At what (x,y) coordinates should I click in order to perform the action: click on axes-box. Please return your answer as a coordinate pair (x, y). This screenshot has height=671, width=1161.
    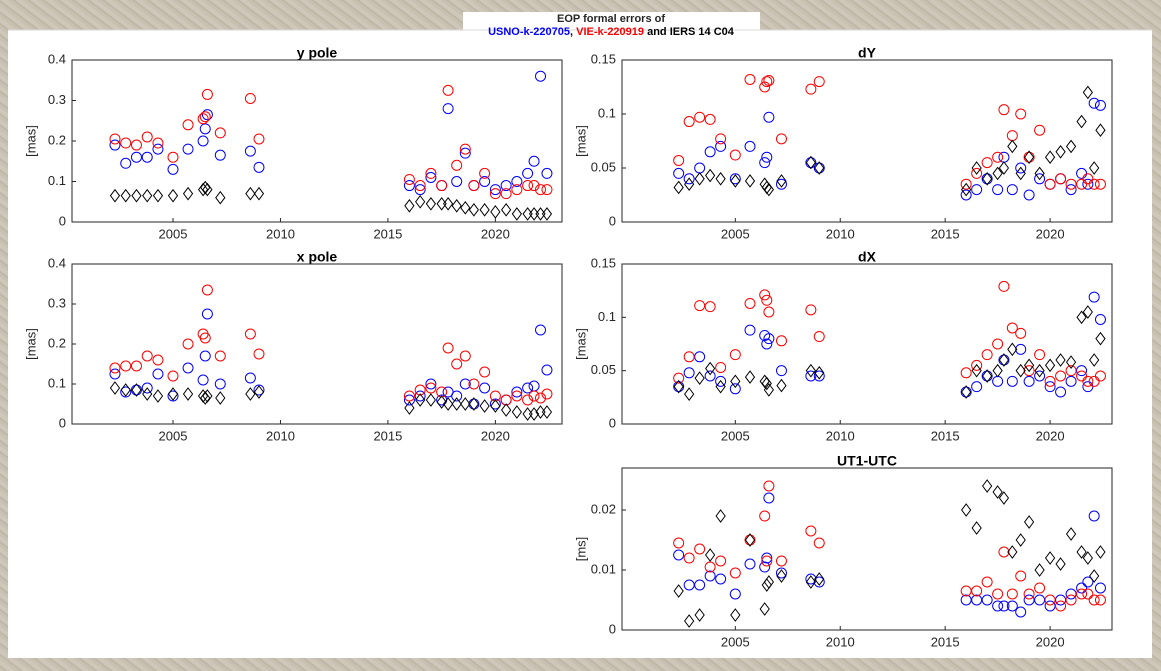
    Looking at the image, I should click on (867, 549).